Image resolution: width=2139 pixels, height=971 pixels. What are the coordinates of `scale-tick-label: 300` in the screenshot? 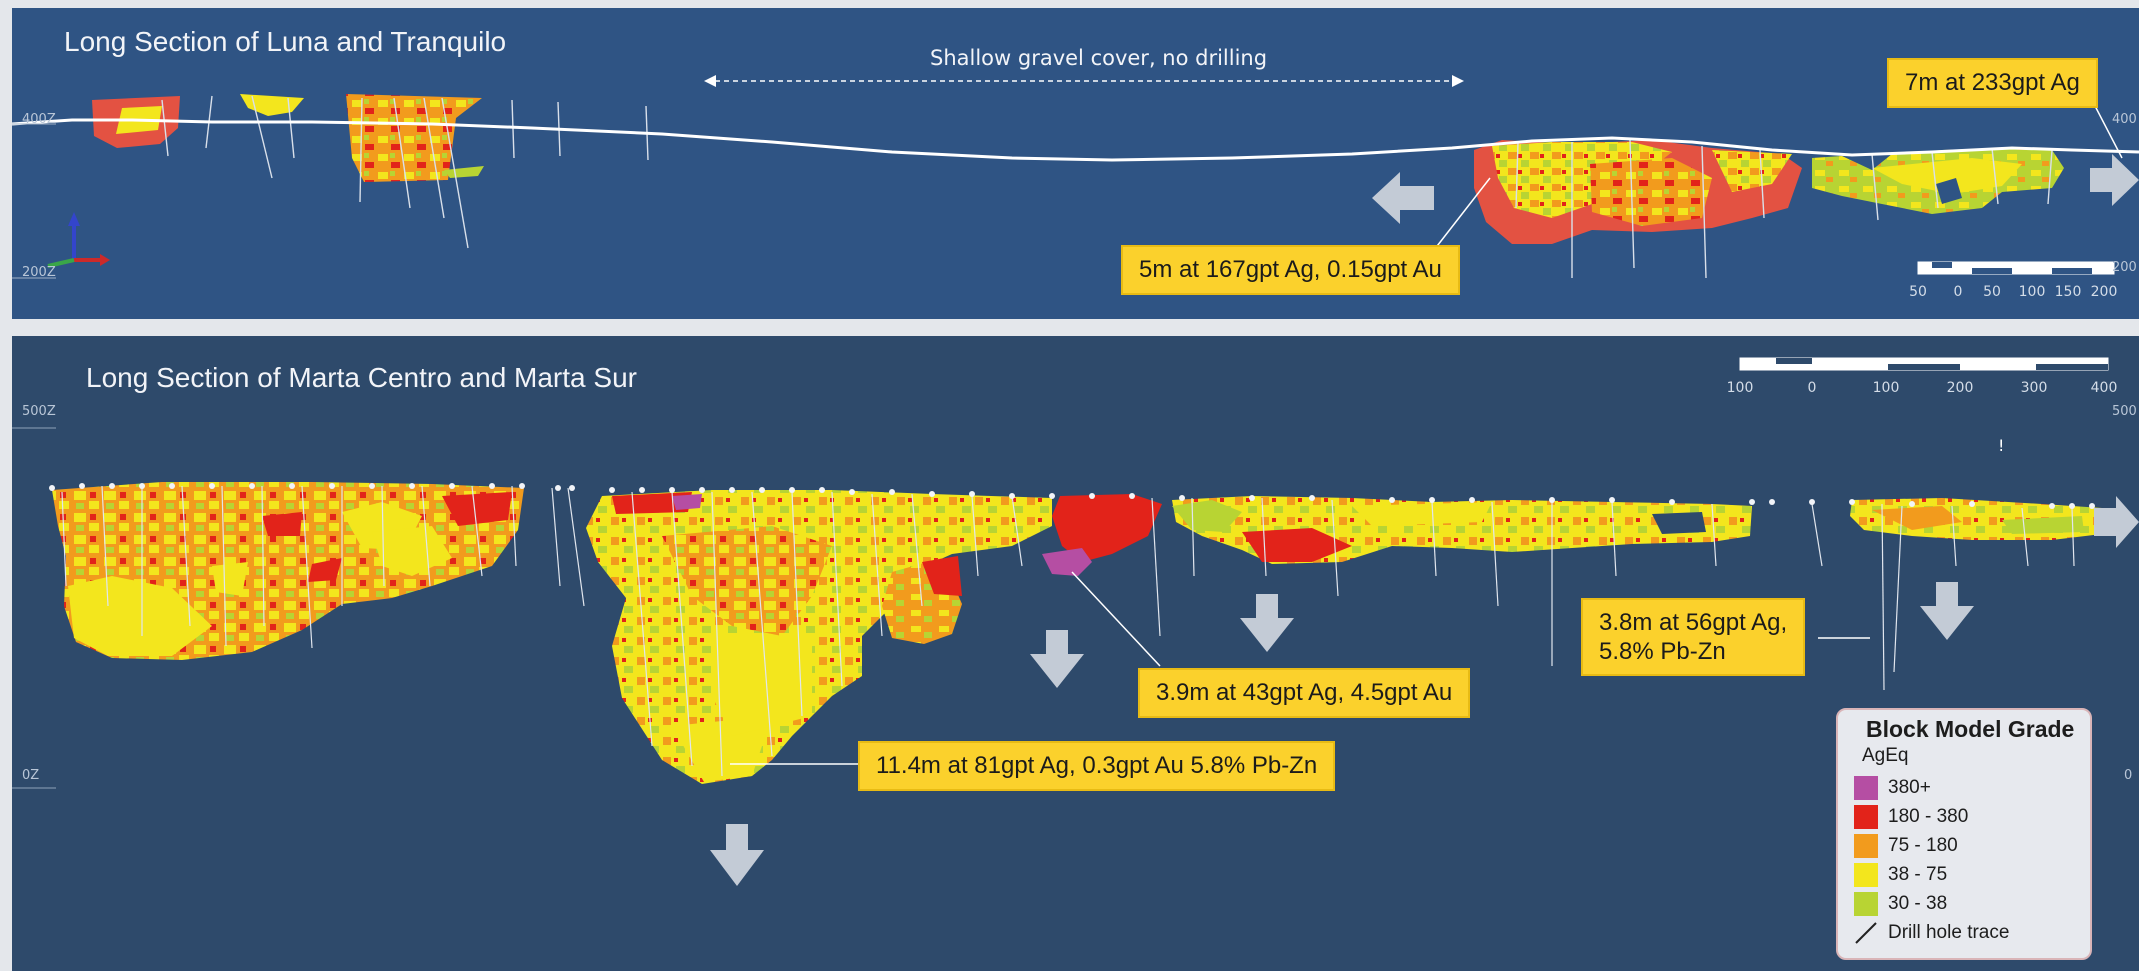 It's located at (2034, 388).